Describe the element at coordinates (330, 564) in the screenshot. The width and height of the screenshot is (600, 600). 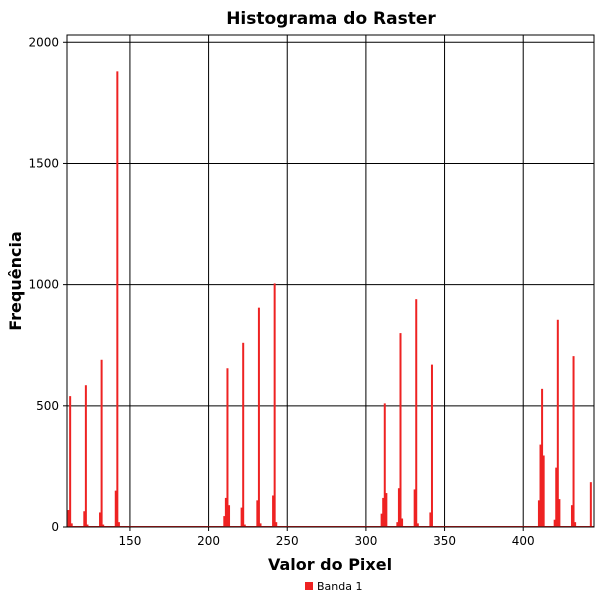
I see `x-axis-label: Valor do Pixel` at that location.